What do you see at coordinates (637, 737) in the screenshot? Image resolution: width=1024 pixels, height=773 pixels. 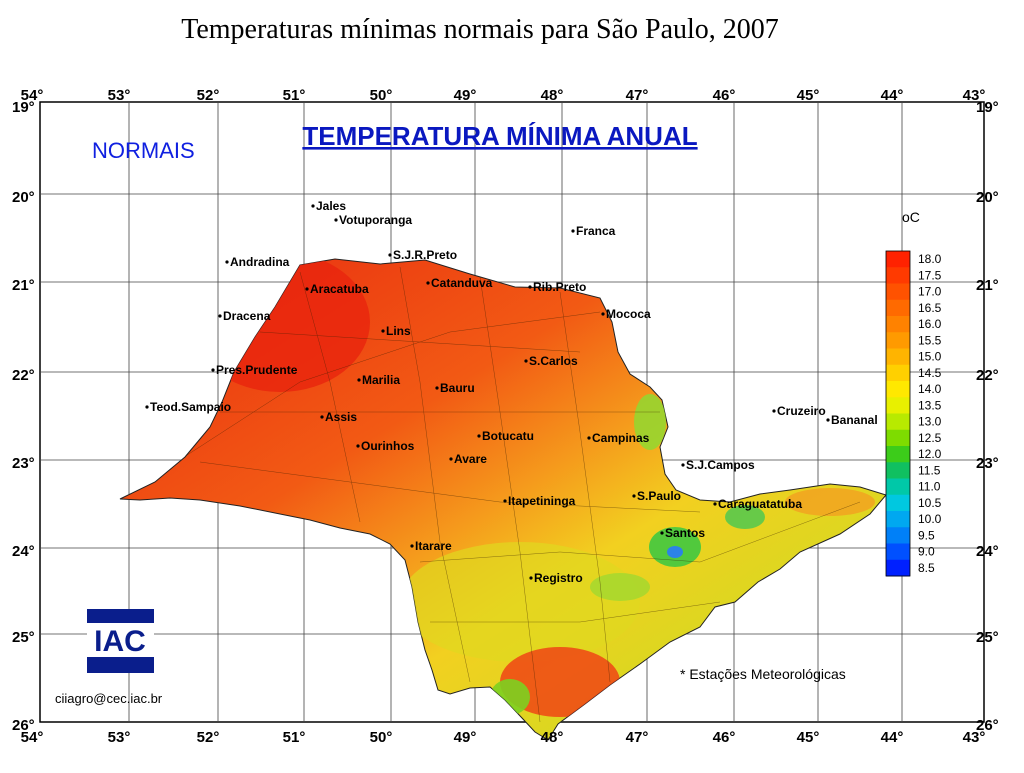 I see `longitude-label-bottom: 47°` at bounding box center [637, 737].